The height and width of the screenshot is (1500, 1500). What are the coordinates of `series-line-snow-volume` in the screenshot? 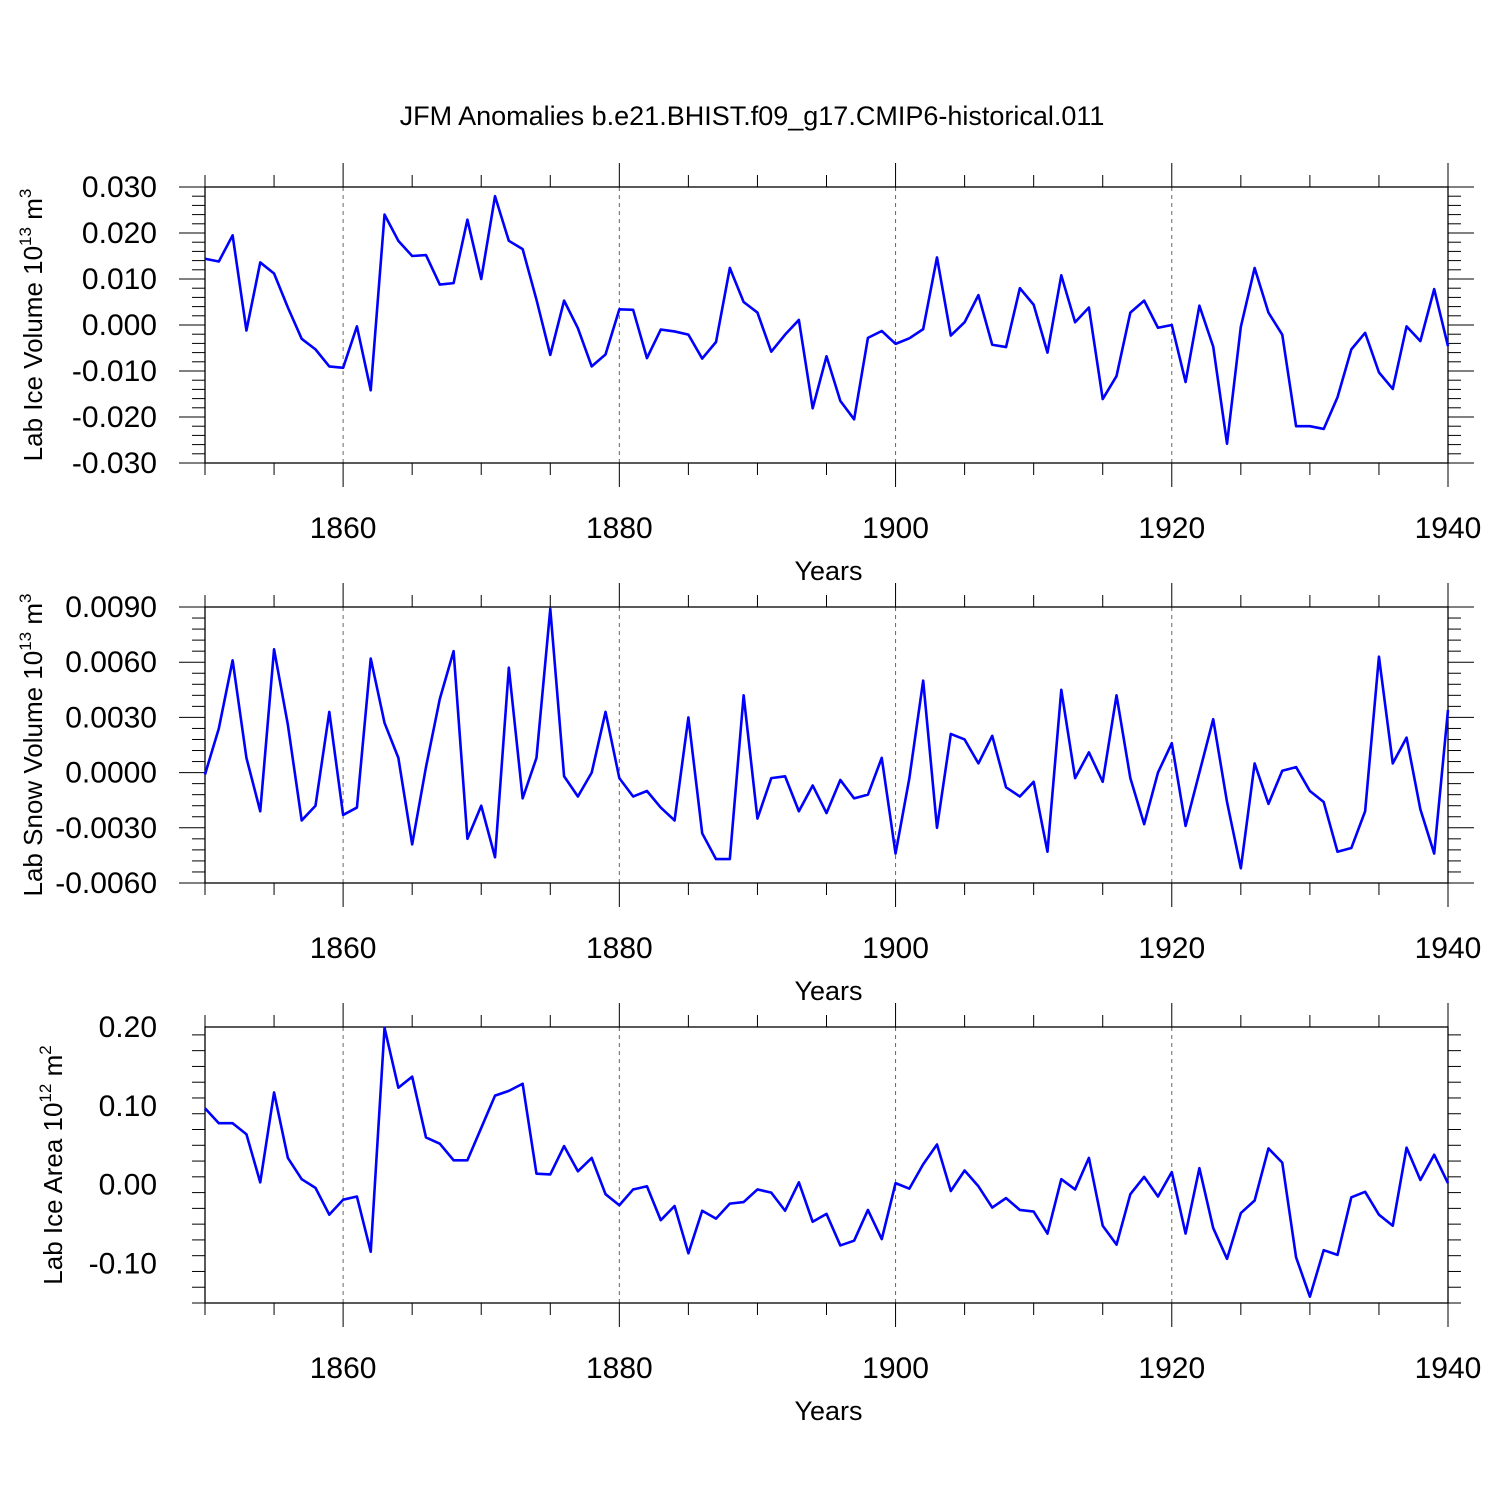 It's located at (826, 738).